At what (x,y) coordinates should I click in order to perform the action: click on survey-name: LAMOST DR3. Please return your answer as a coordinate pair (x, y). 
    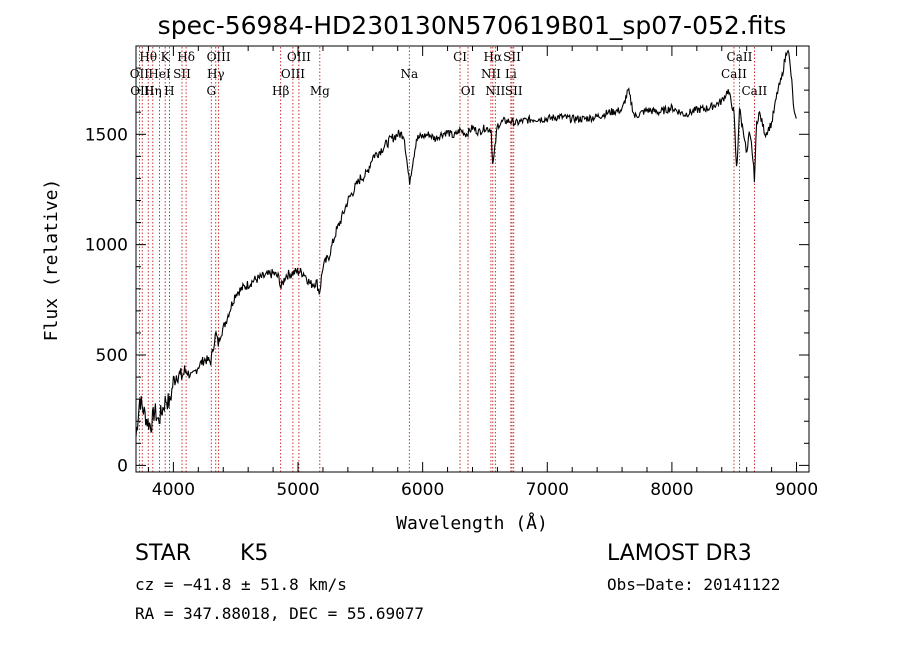
    Looking at the image, I should click on (679, 553).